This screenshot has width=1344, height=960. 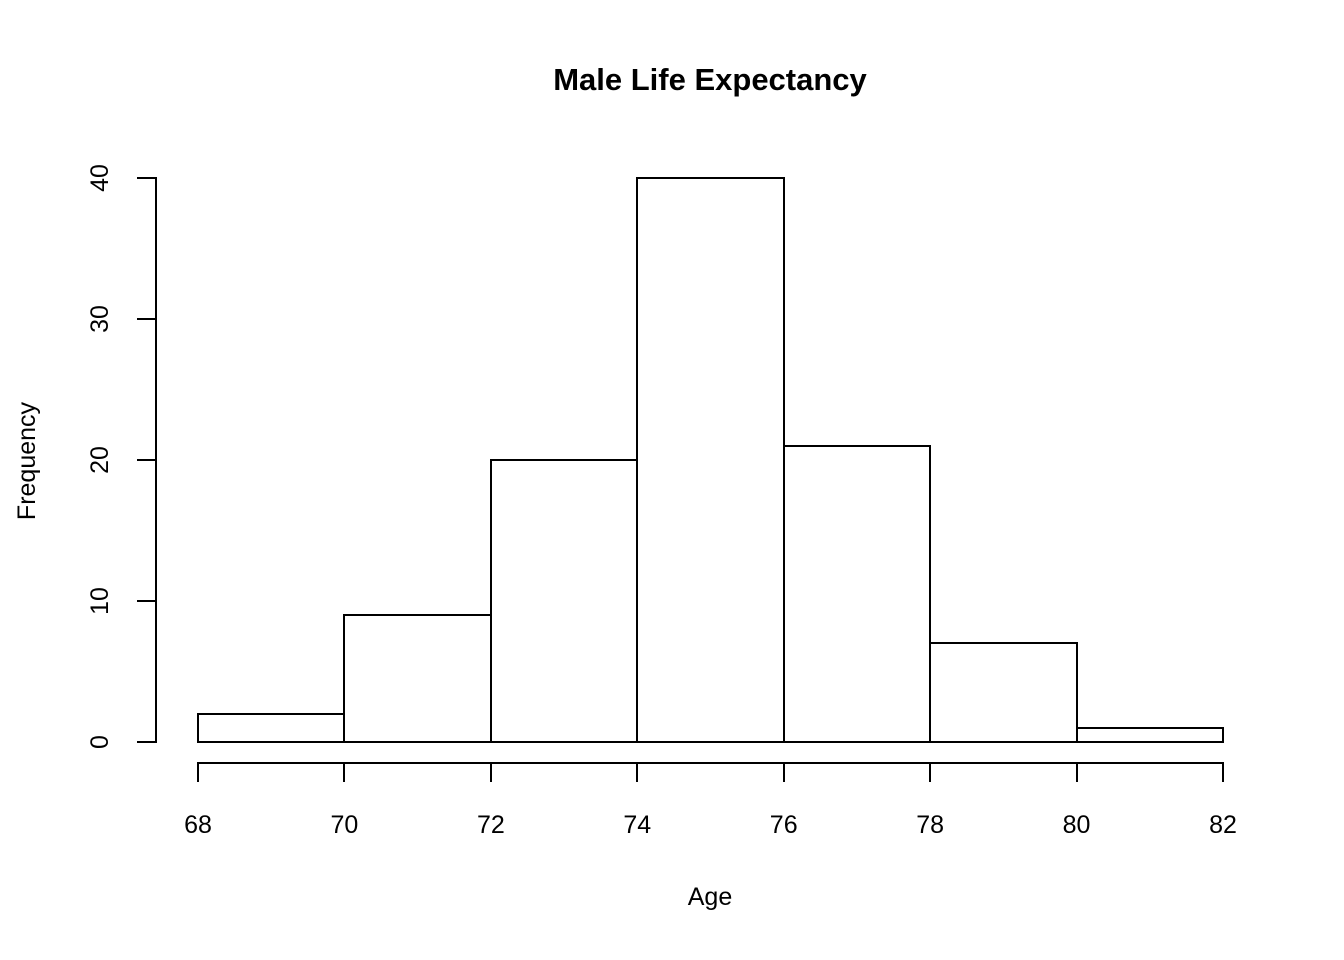 I want to click on y-axis-label: Frequency, so click(x=27, y=461).